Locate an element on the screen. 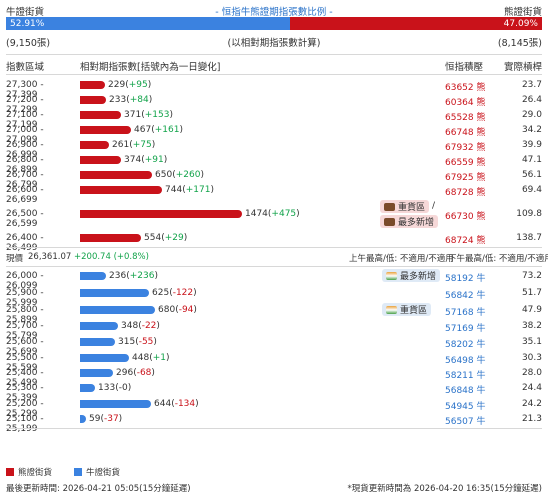 The width and height of the screenshot is (548, 500). range-label: 26,600 - 26,699 is located at coordinates (25, 195).